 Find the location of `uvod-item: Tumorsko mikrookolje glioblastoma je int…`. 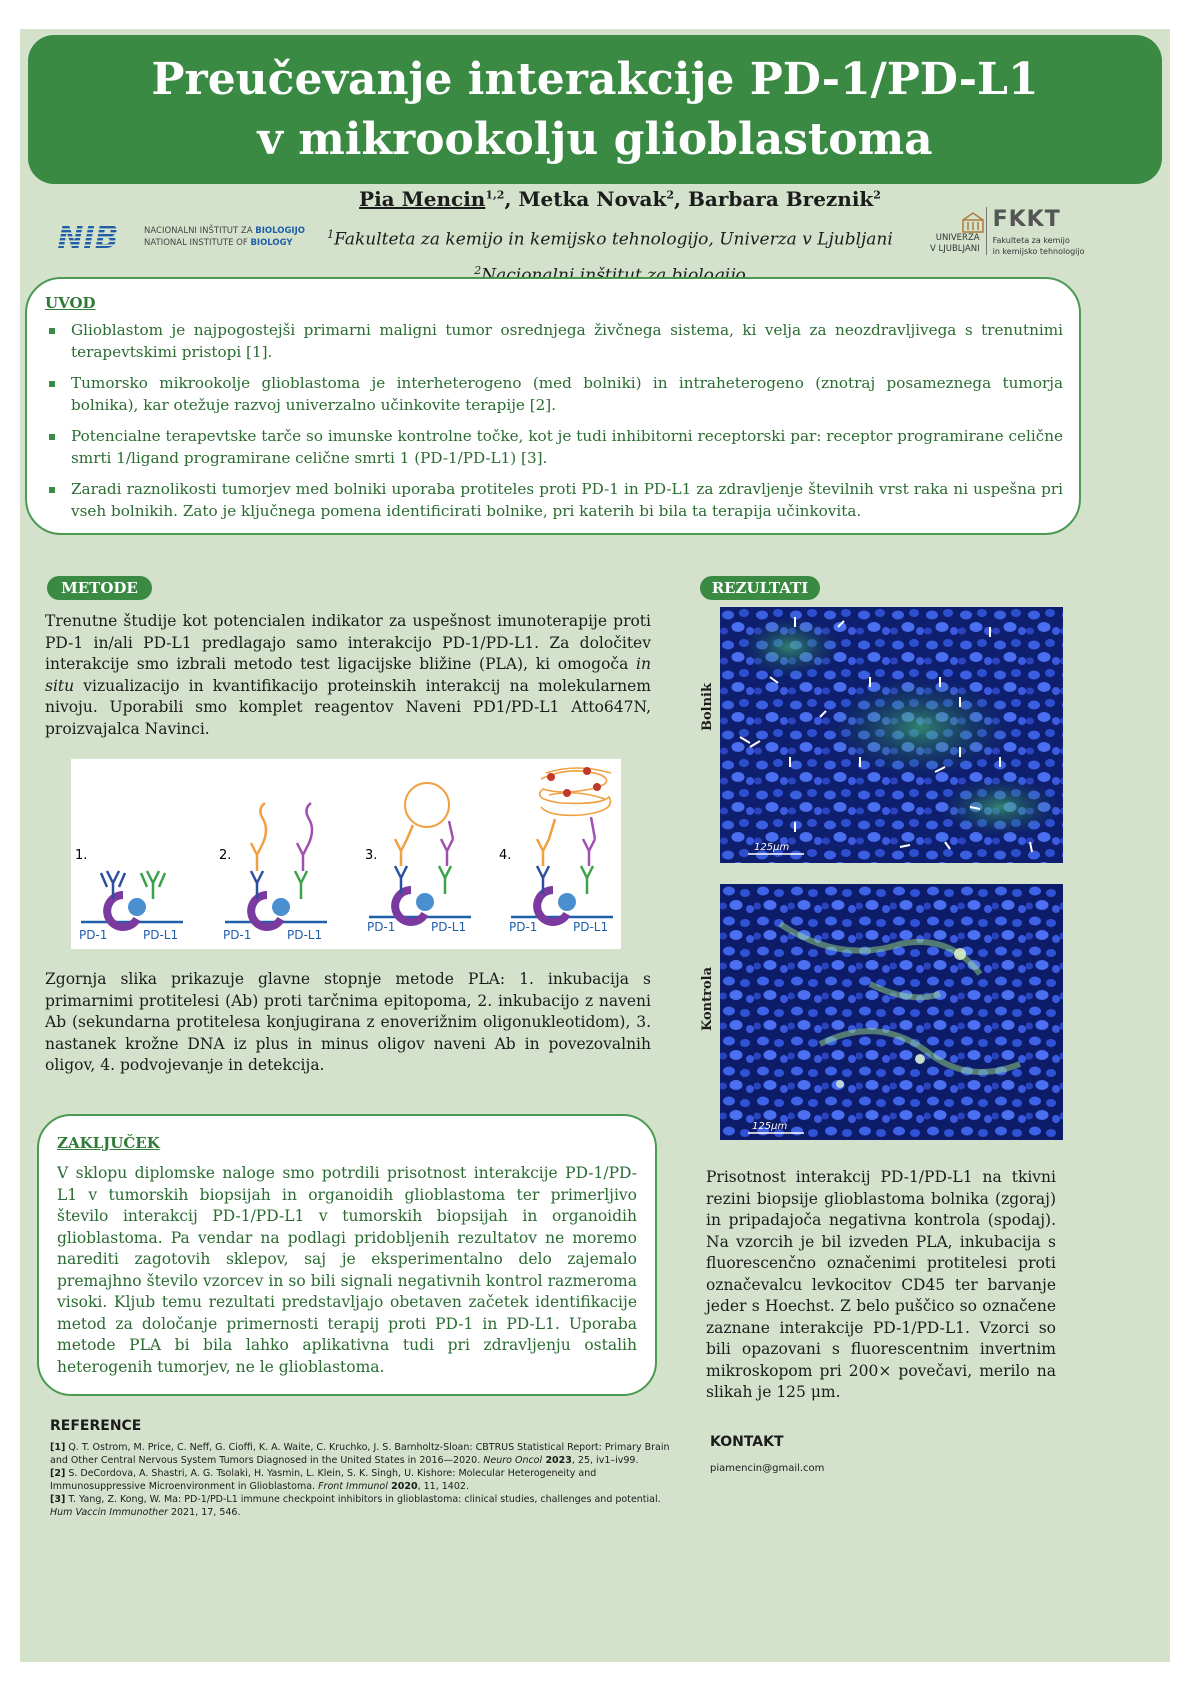

uvod-item: Tumorsko mikrookolje glioblastoma je int… is located at coordinates (555, 394).